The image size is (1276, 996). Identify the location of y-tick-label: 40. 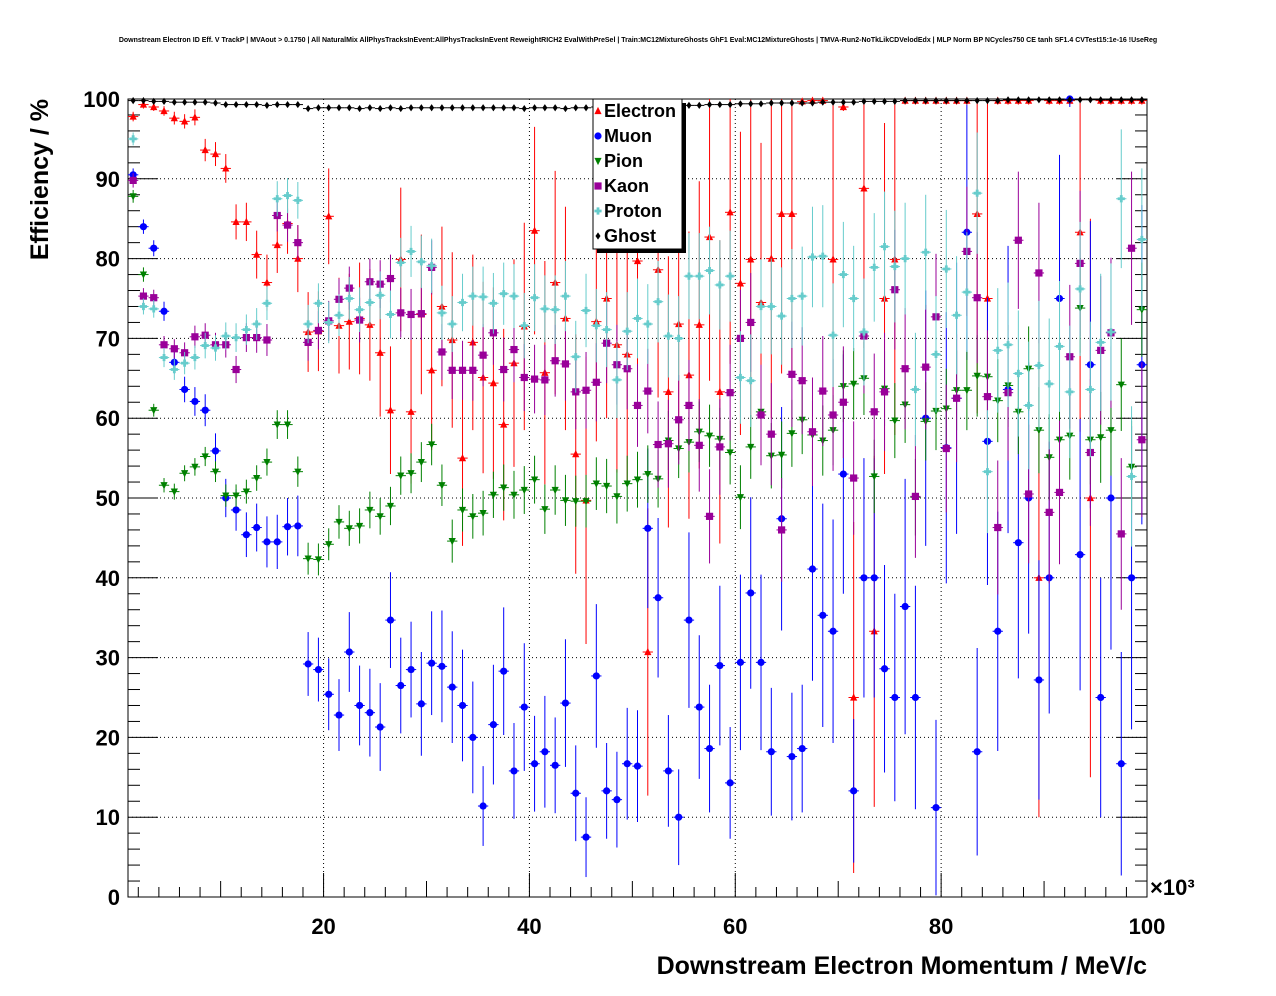
(108, 578).